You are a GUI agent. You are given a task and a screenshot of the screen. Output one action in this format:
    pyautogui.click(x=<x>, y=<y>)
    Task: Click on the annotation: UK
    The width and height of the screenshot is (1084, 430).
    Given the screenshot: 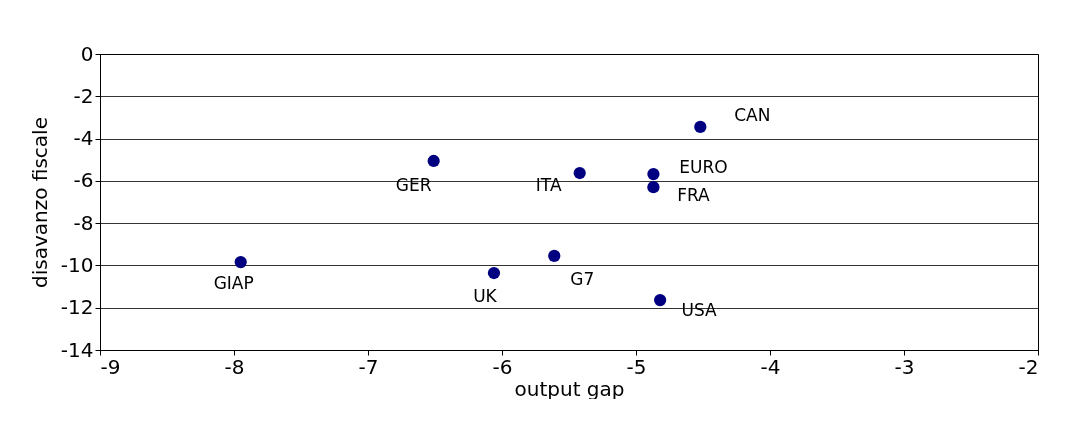 What is the action you would take?
    pyautogui.click(x=485, y=296)
    